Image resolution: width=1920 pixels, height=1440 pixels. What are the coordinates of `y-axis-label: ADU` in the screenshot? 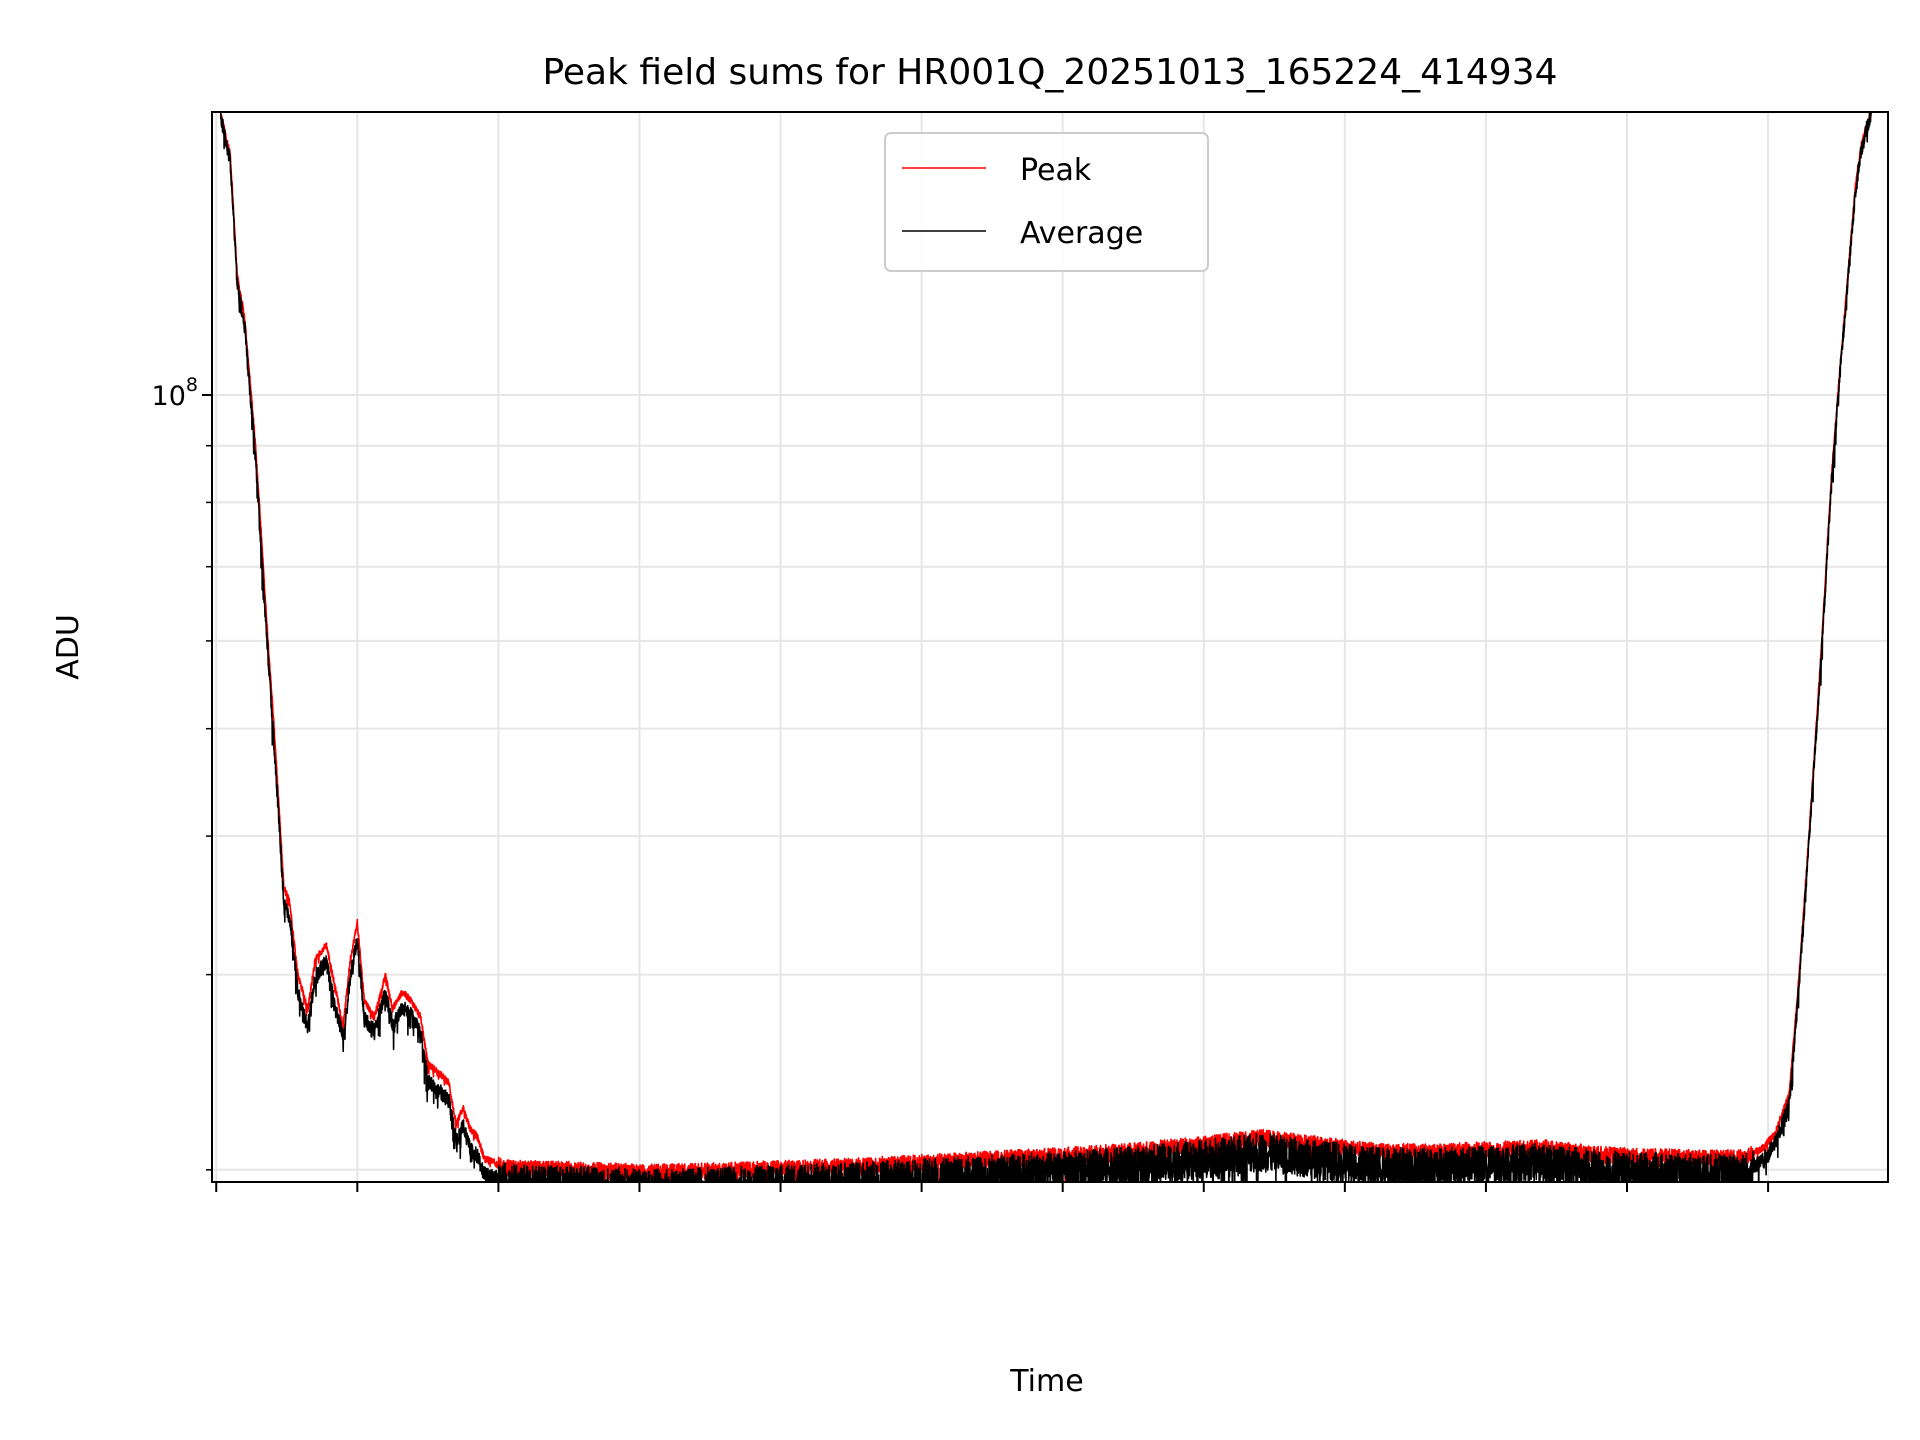 It's located at (68, 647).